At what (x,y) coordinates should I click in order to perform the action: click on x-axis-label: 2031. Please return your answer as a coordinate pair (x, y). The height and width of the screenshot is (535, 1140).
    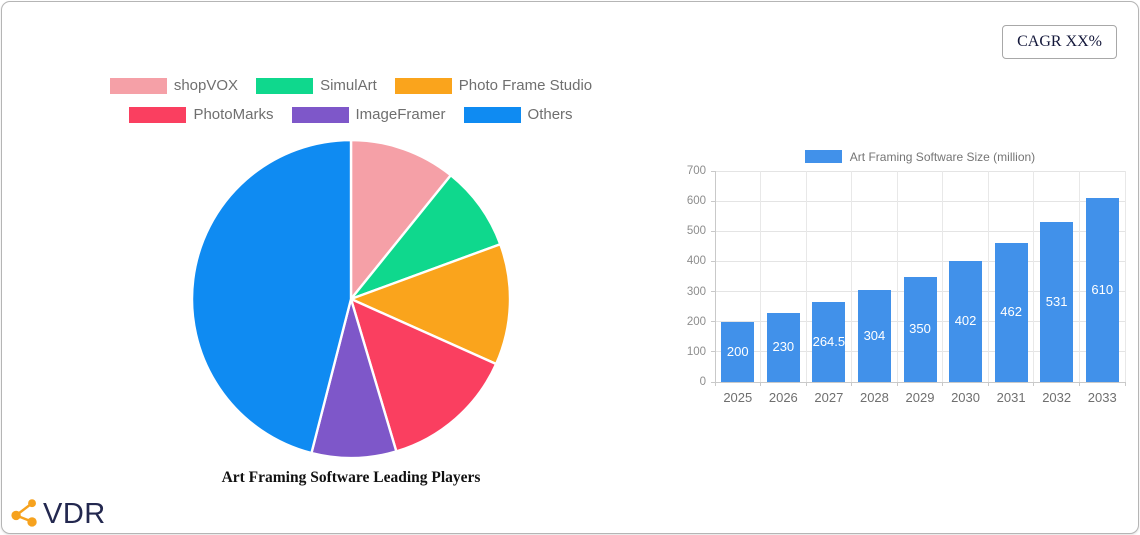
    Looking at the image, I should click on (1011, 397).